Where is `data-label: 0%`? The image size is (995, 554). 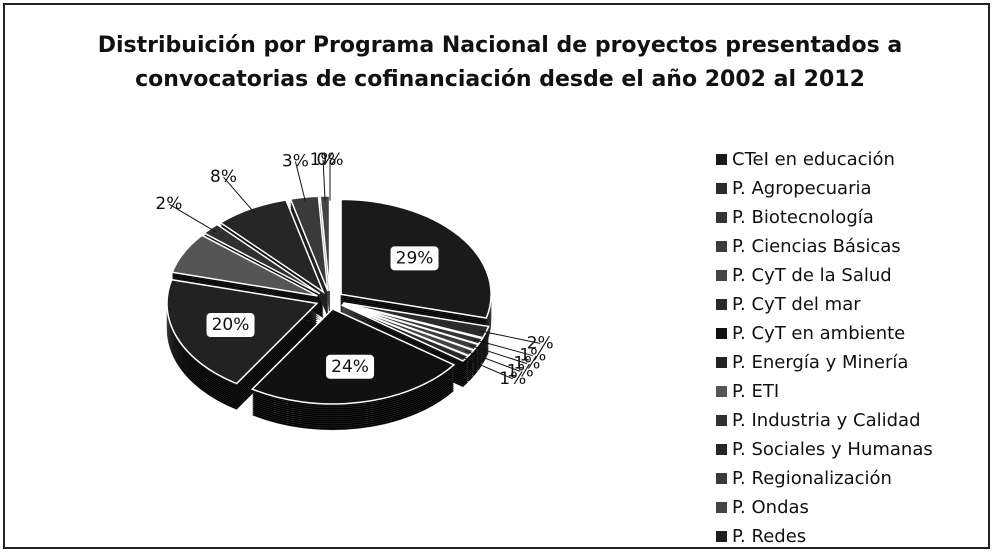 data-label: 0% is located at coordinates (330, 160).